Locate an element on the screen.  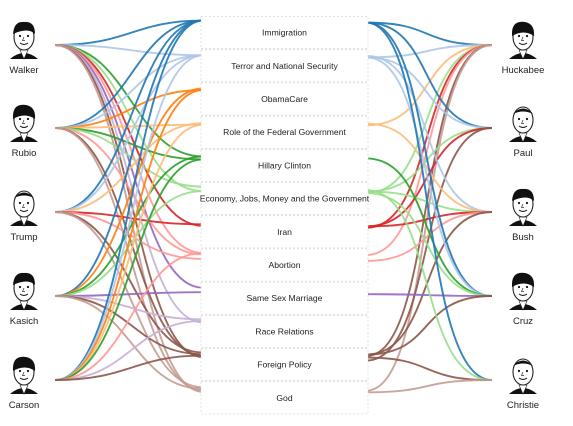
candidate-left: Rubio is located at coordinates (24, 131).